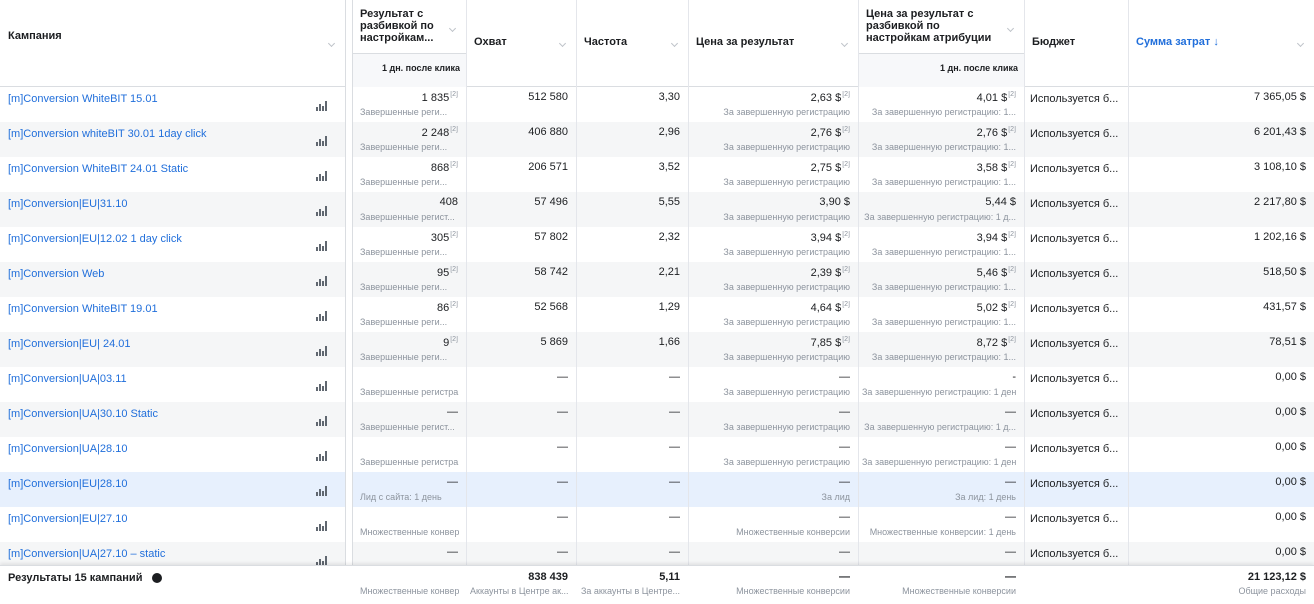  I want to click on value-text: 0,00 $, so click(1290, 552).